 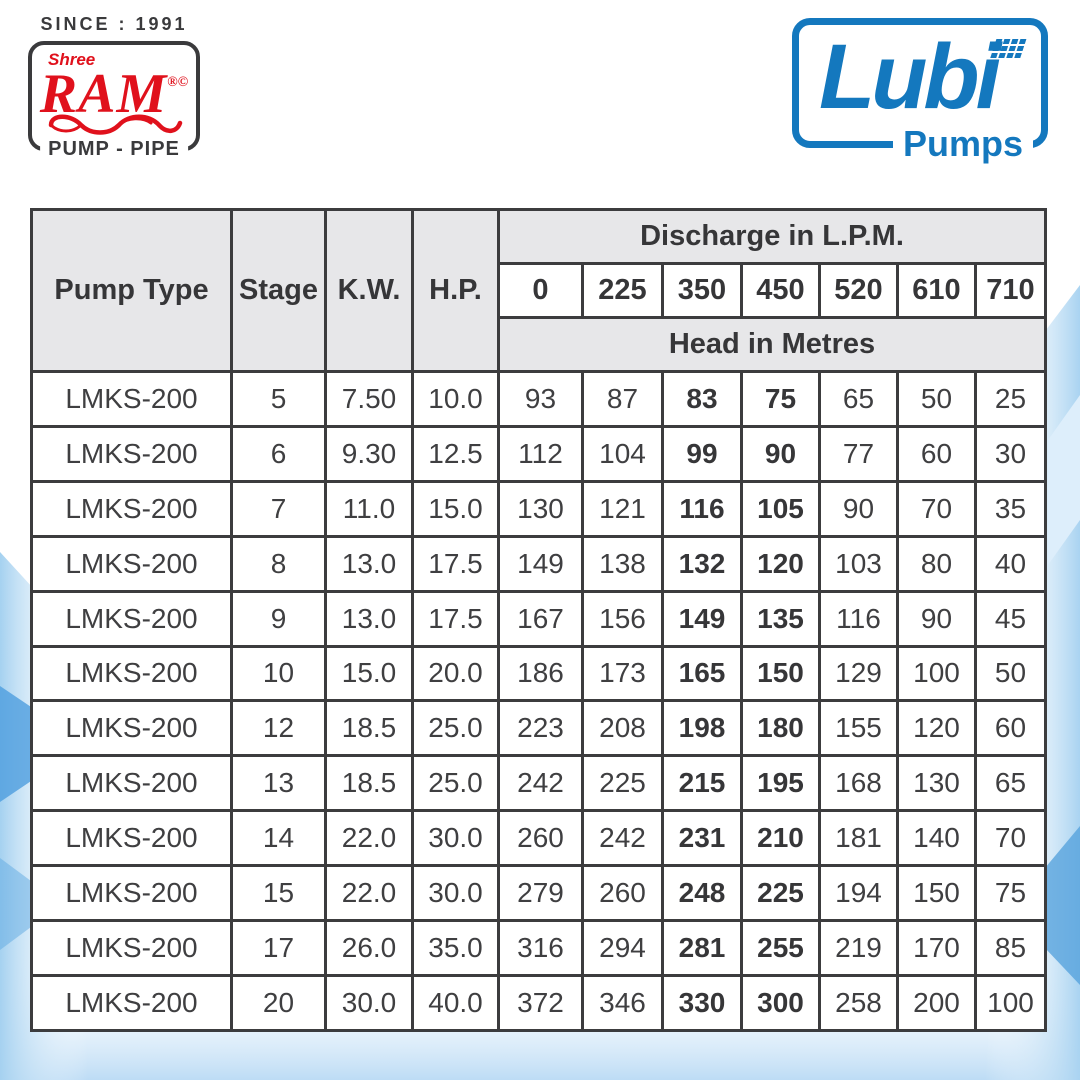 What do you see at coordinates (622, 290) in the screenshot?
I see `discharge-value-header: 225` at bounding box center [622, 290].